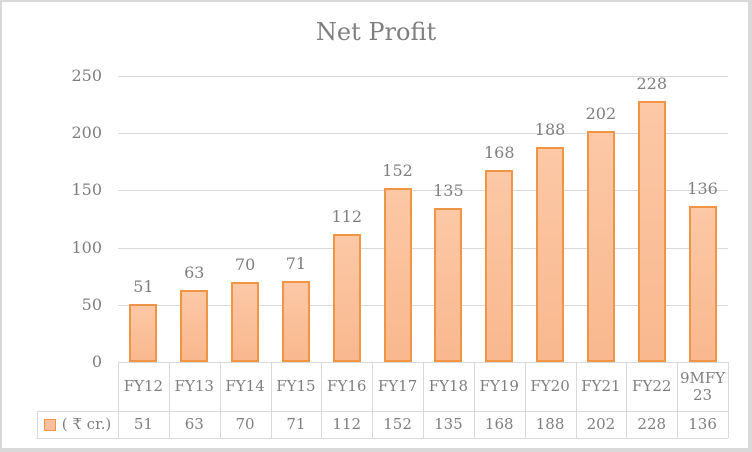  Describe the element at coordinates (347, 216) in the screenshot. I see `data-label: 112` at that location.